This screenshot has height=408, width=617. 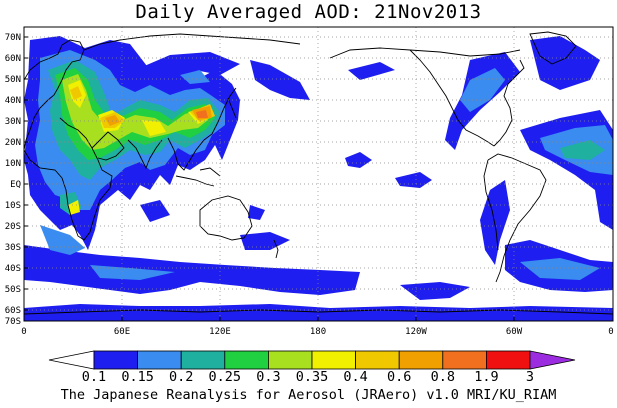 I want to click on colorbar-labels: 0.1 0.15 0.2 0.25 0.3 0.35 0.4 0.6 0.8 1.9 3, so click(x=308, y=377).